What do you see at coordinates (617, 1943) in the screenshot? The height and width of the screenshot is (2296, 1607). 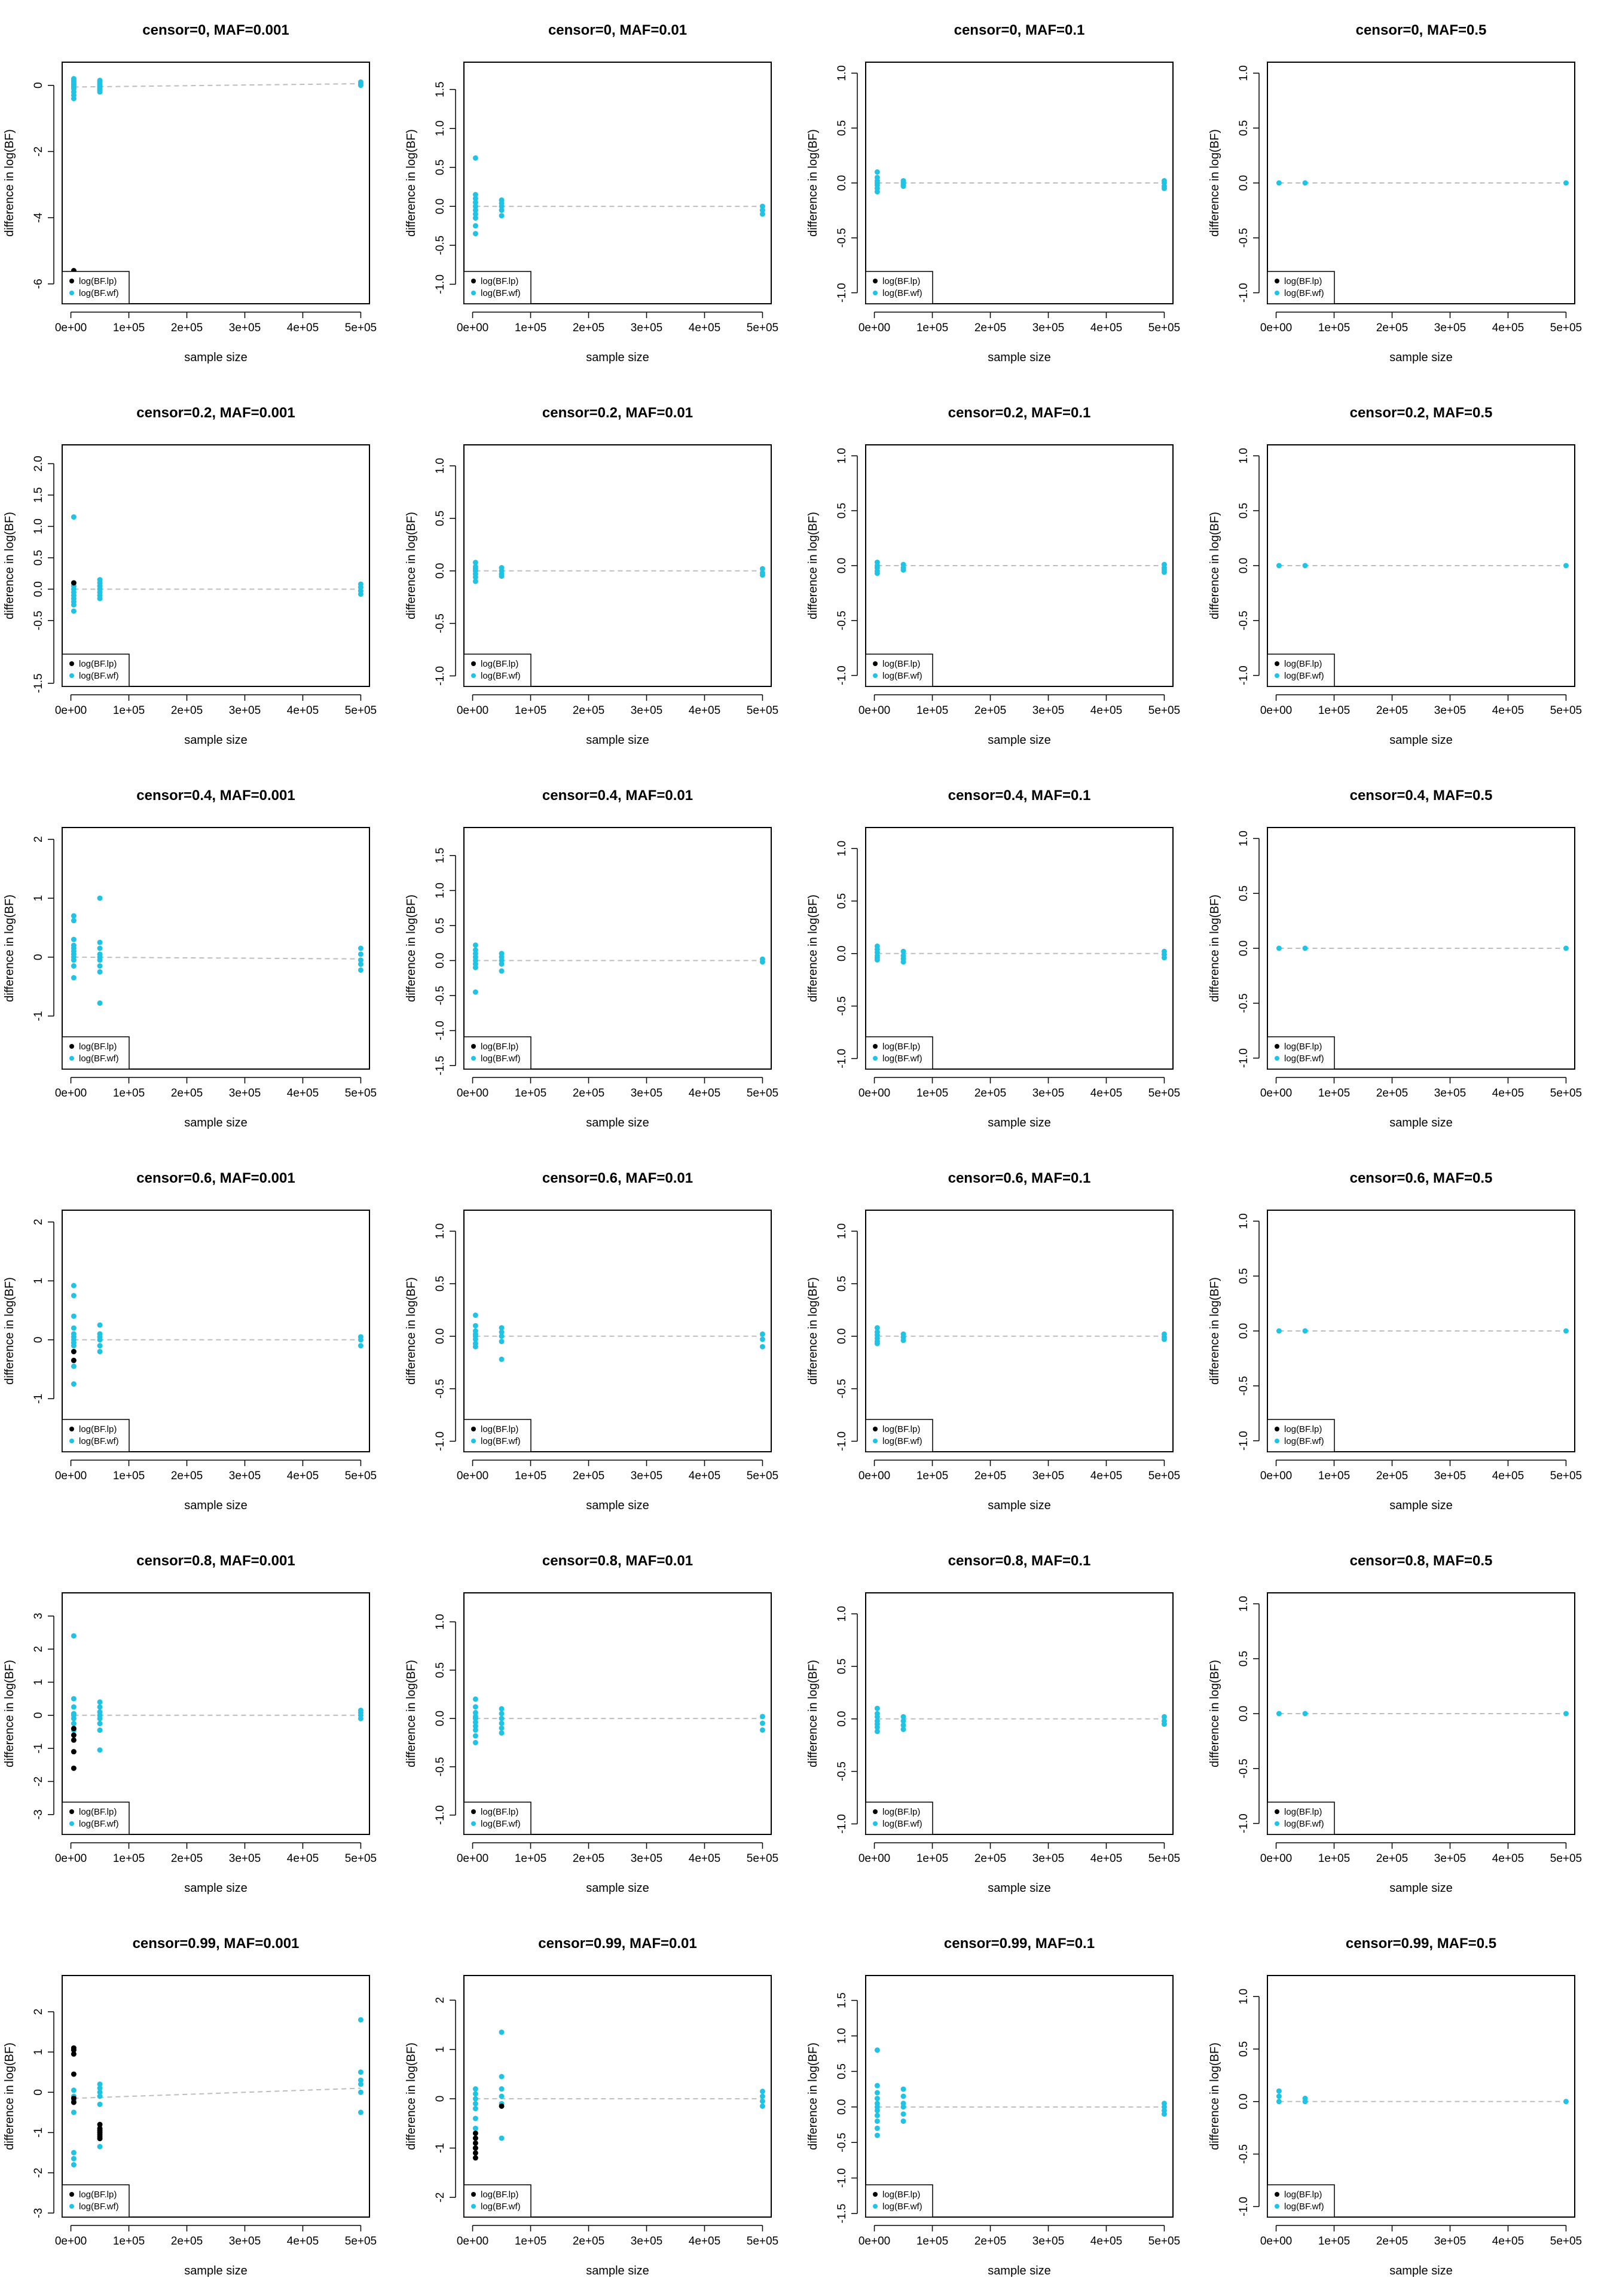 I see `chart-title: censor=0.99, MAF=0.01` at bounding box center [617, 1943].